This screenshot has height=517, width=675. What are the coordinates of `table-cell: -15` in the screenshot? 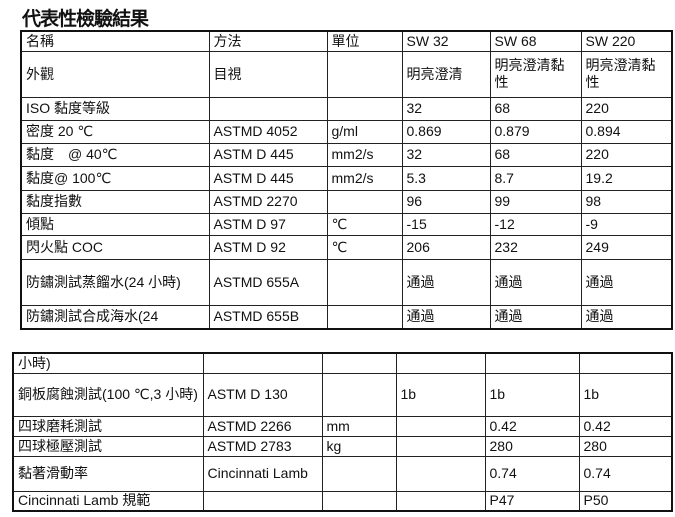 It's located at (446, 224).